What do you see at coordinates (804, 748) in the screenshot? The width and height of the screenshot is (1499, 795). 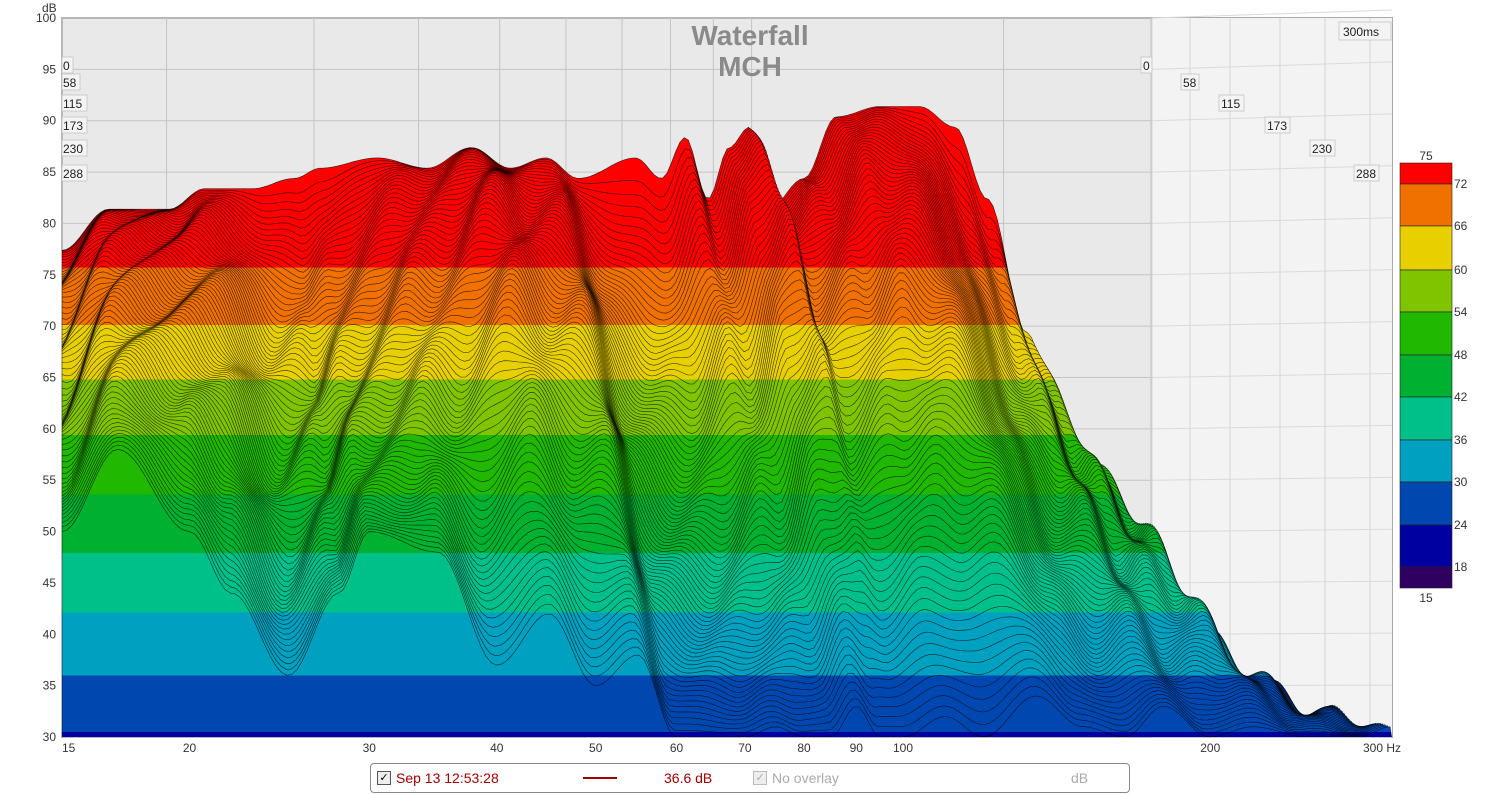 I see `x-tick-label: 80` at bounding box center [804, 748].